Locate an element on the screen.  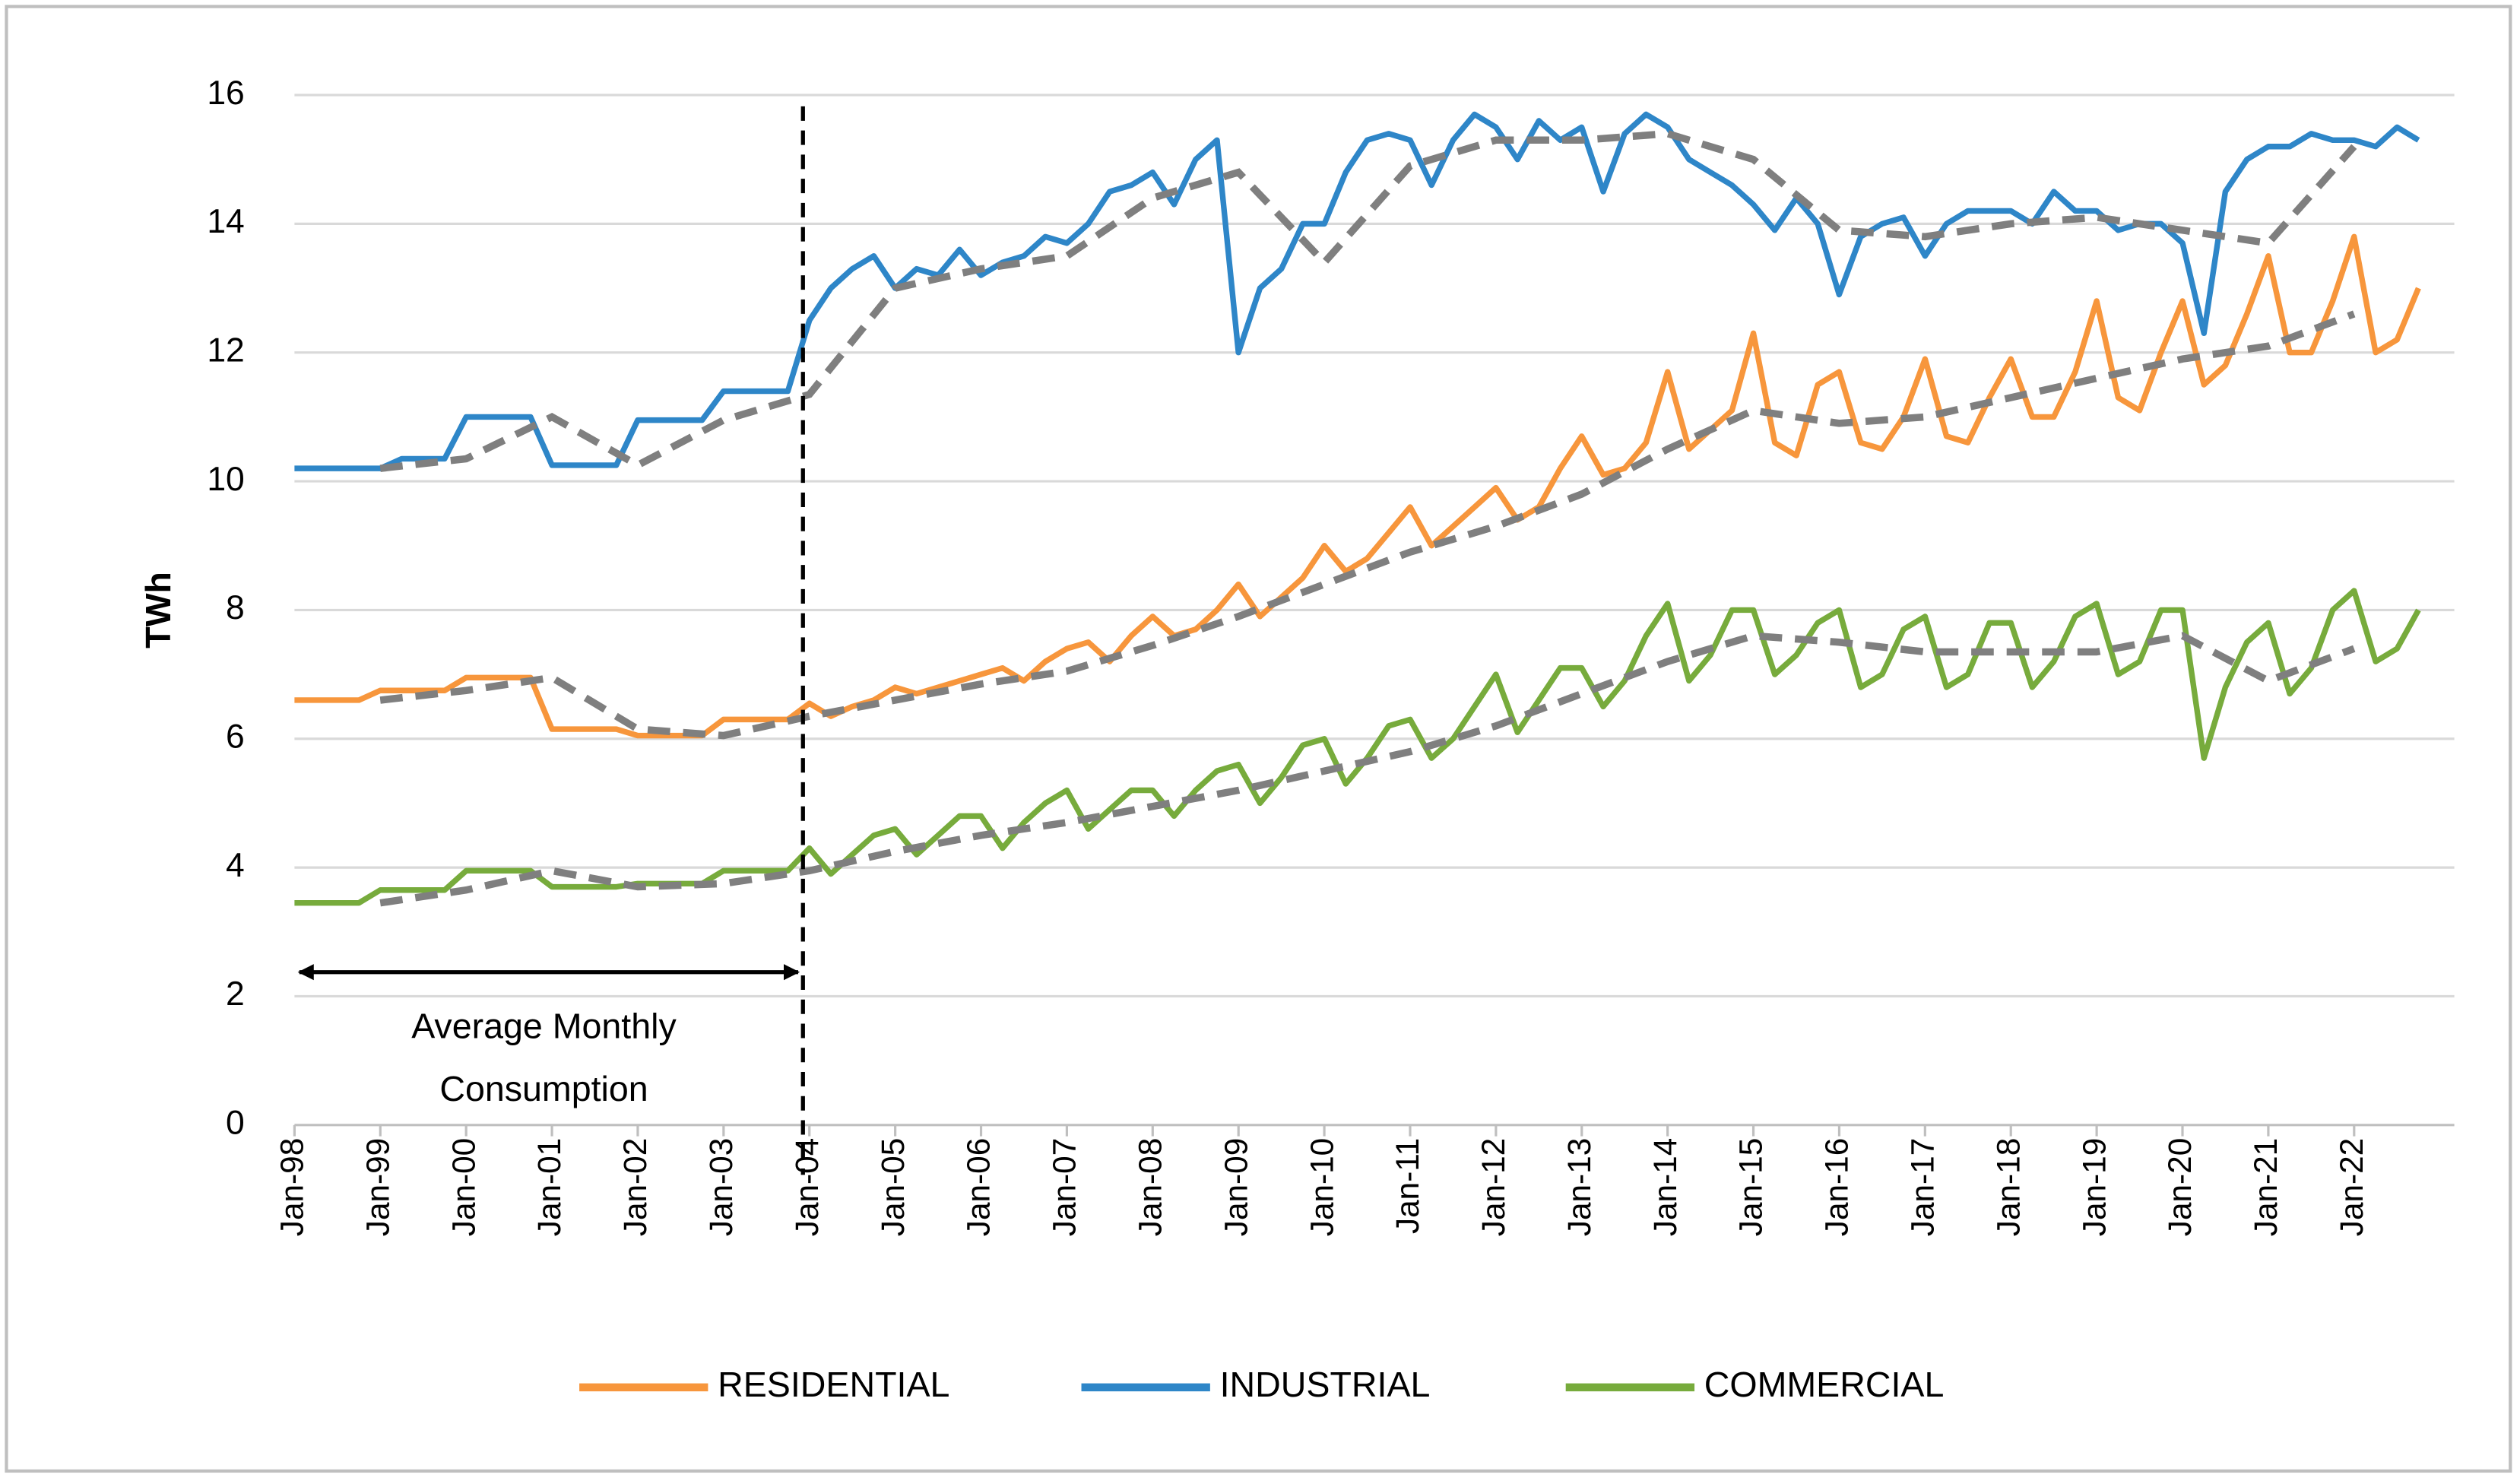
y-axis-label: TWh is located at coordinates (158, 610).